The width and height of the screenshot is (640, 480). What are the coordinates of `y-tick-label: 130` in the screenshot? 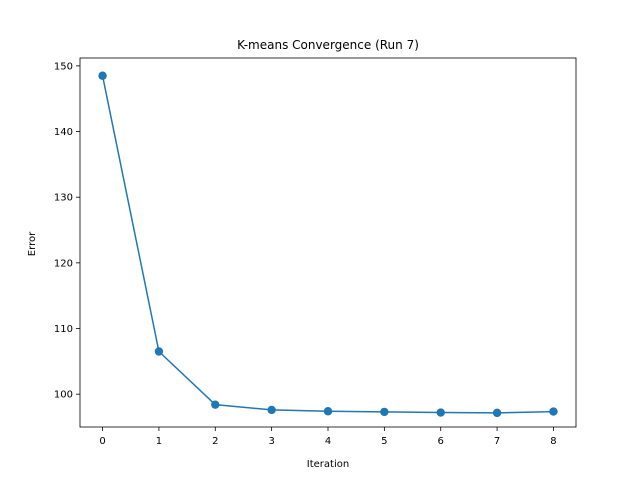 It's located at (63, 198).